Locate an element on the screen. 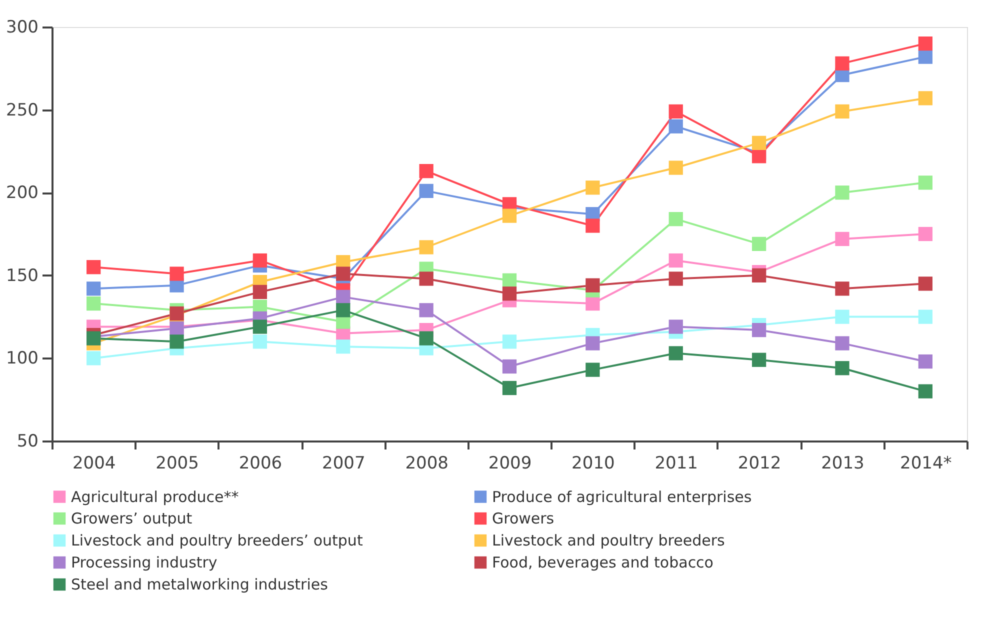  x-tick-label: 2008 is located at coordinates (426, 464).